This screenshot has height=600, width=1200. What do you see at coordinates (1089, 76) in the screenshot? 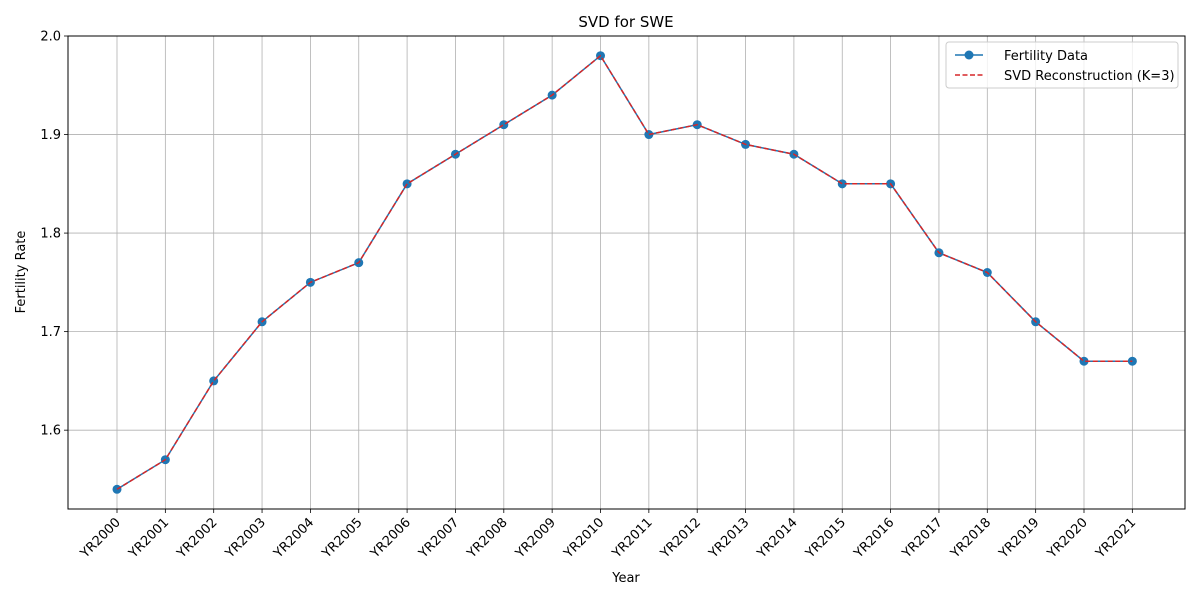
I see `legend-label-svd: SVD Reconstruction (K=3)` at bounding box center [1089, 76].